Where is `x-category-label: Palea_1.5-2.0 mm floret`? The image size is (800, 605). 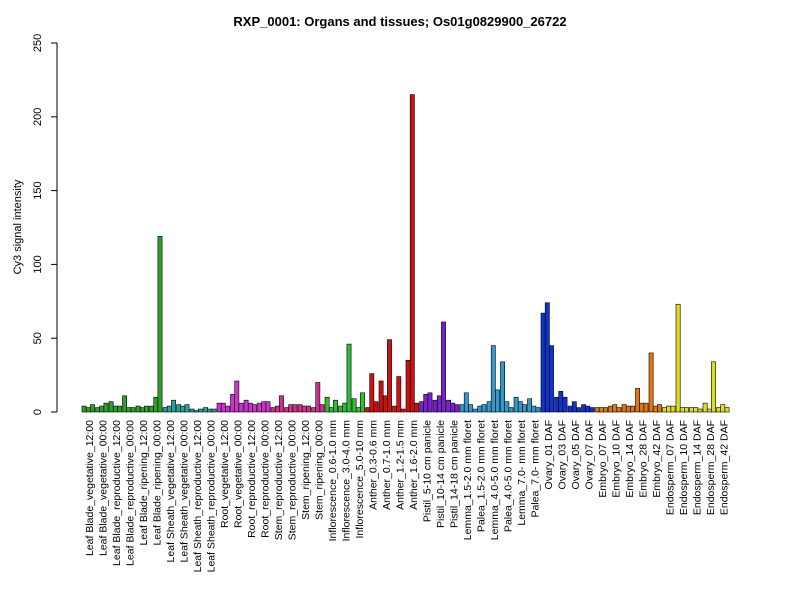
x-category-label: Palea_1.5-2.0 mm floret is located at coordinates (481, 476).